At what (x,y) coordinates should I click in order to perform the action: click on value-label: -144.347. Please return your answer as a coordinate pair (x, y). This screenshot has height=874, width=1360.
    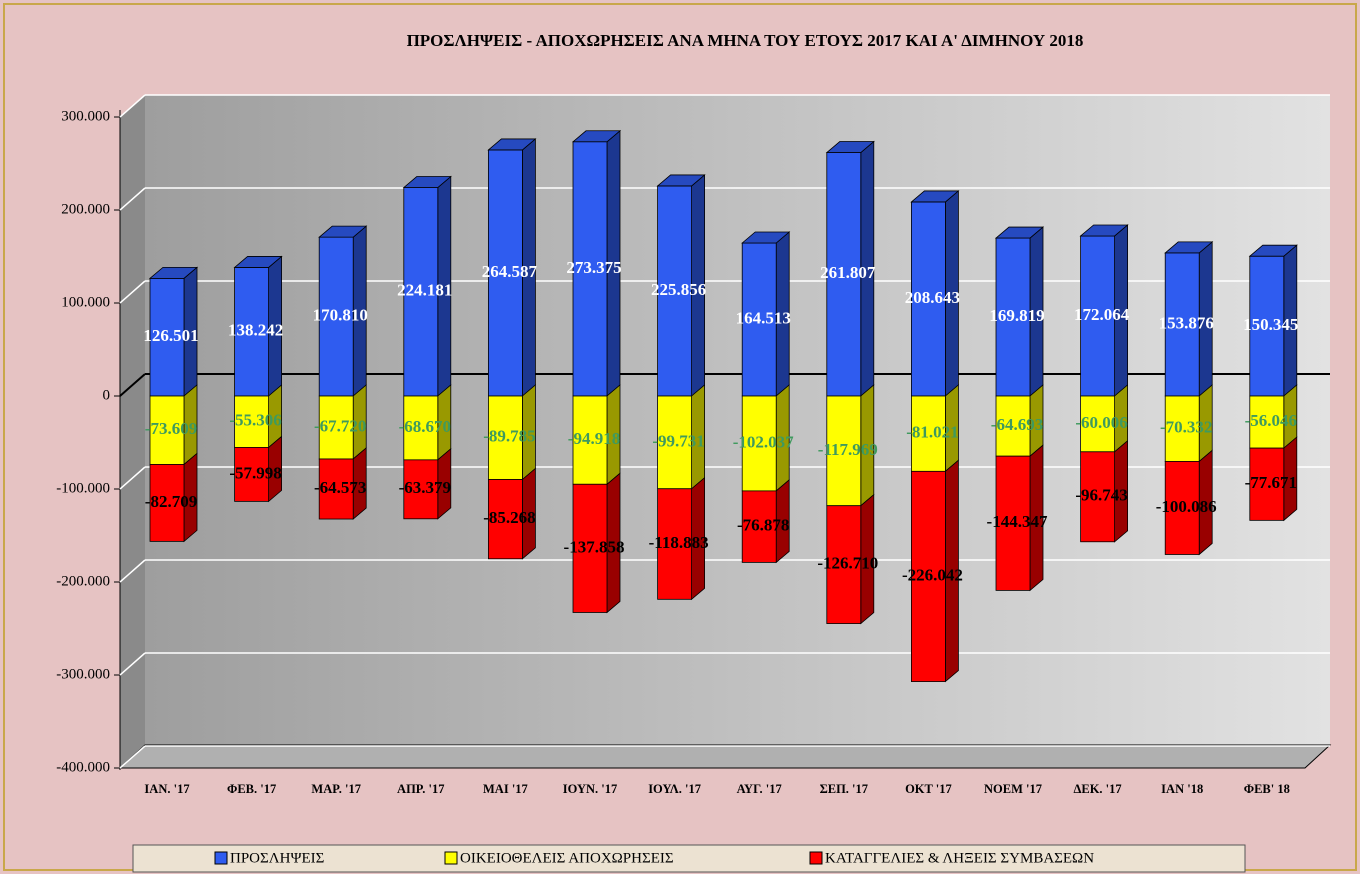
    Looking at the image, I should click on (1017, 521).